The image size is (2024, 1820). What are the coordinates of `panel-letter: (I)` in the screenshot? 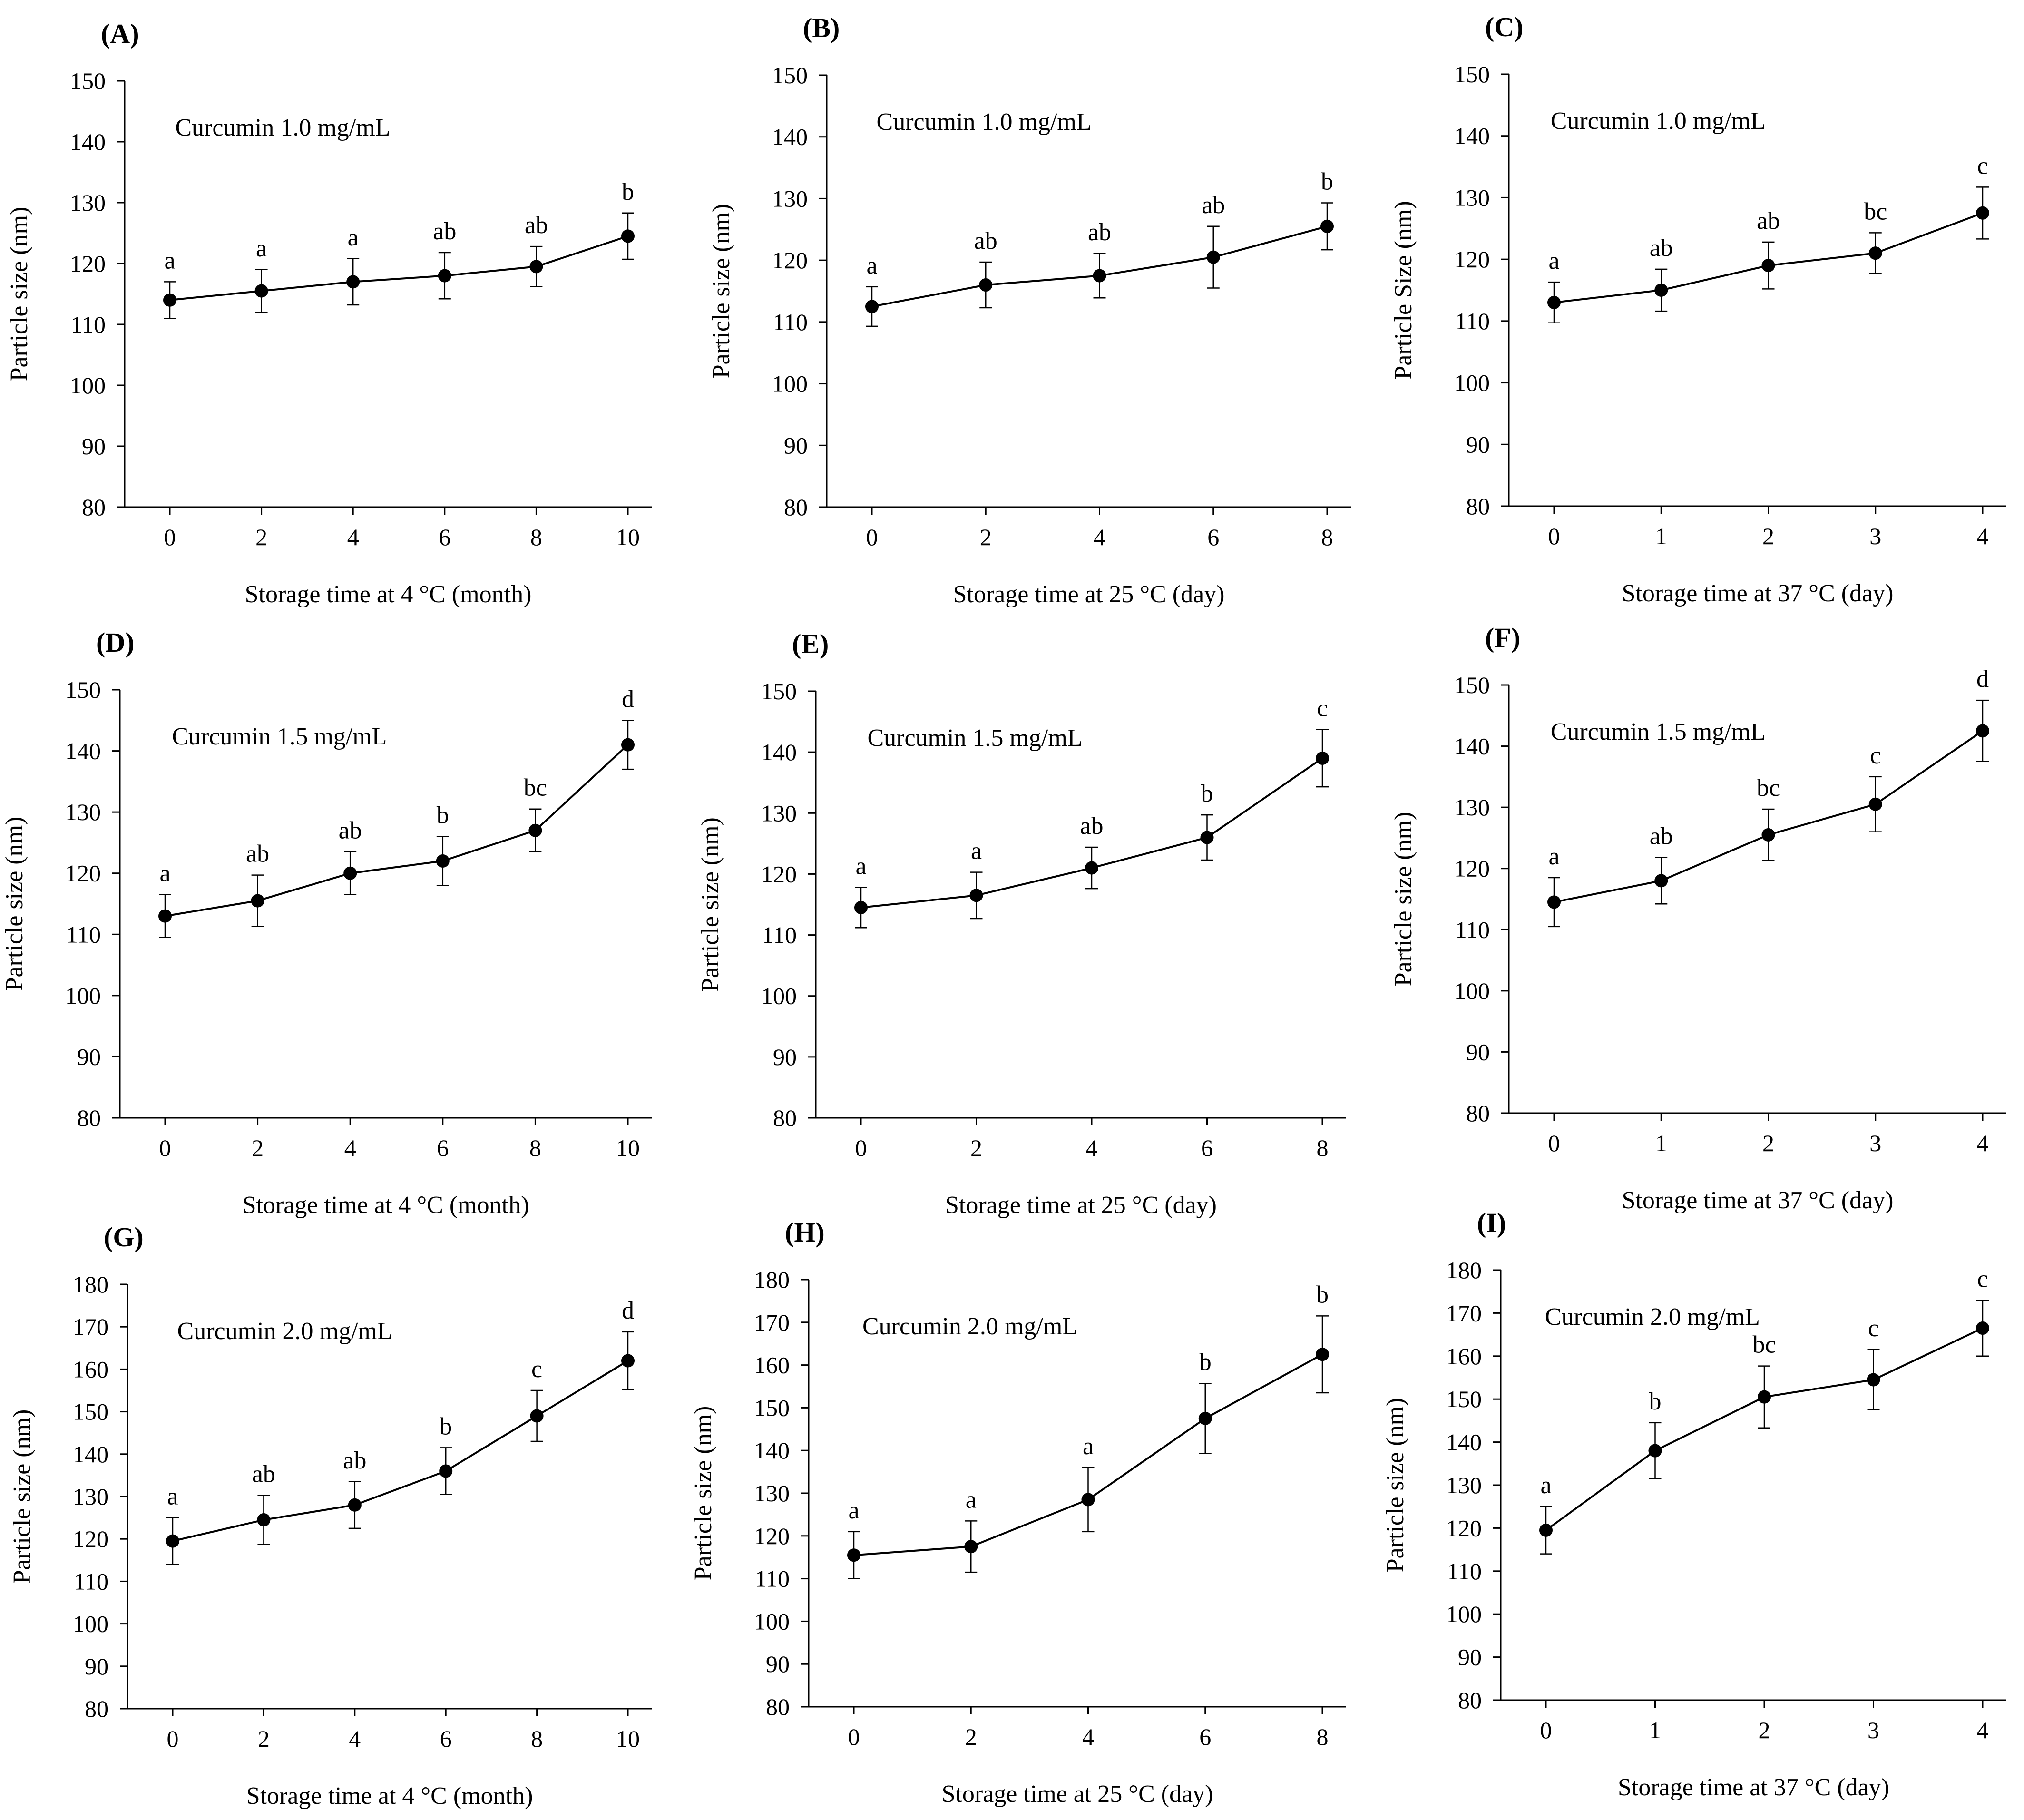 It's located at (1491, 1222).